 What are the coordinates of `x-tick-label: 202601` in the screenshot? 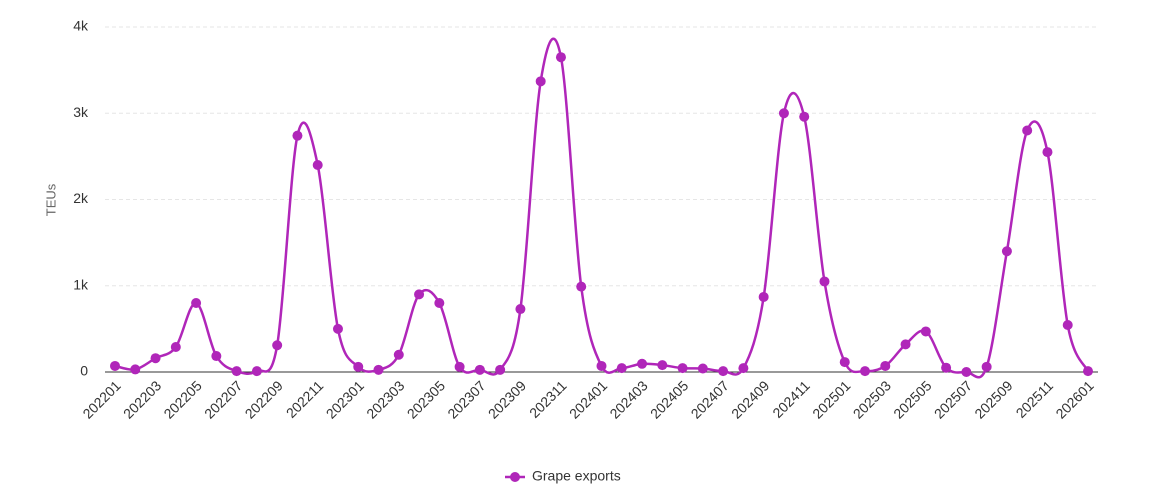 It's located at (1074, 399).